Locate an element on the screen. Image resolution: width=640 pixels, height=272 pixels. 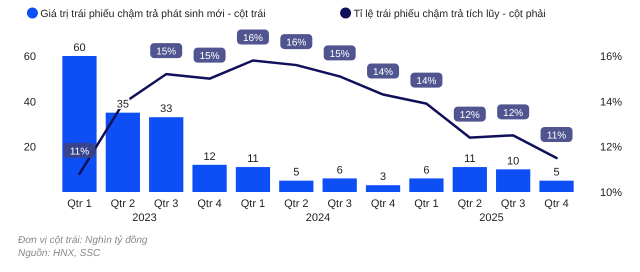
data-label: 10 is located at coordinates (513, 161).